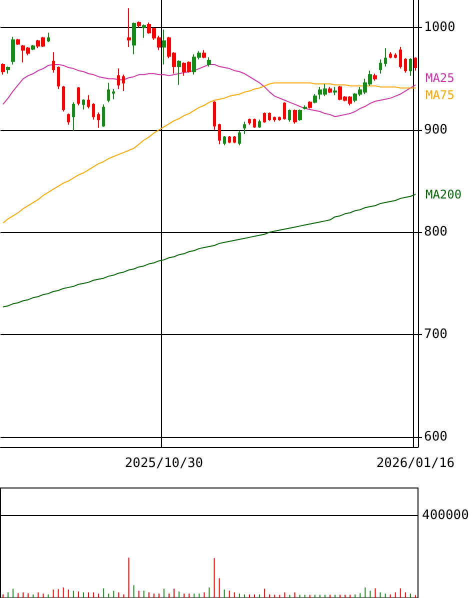  I want to click on series-label: MA200, so click(443, 194).